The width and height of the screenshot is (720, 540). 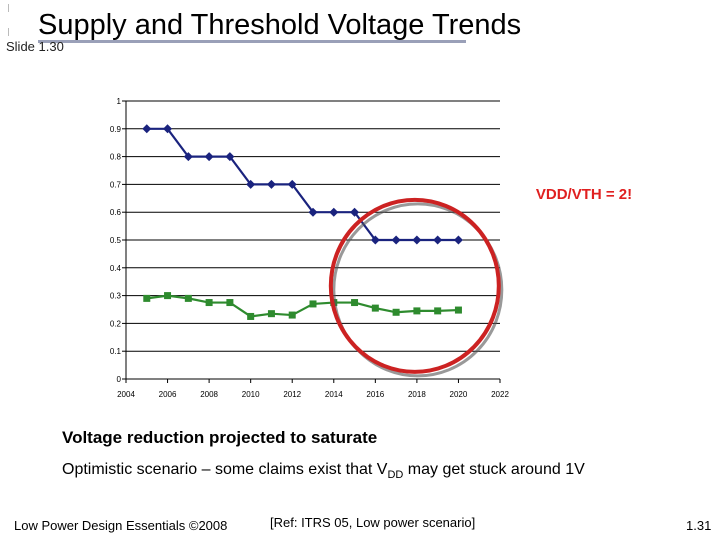 What do you see at coordinates (121, 525) in the screenshot?
I see `footer-course-title: Low Power Design Essentials ©2008` at bounding box center [121, 525].